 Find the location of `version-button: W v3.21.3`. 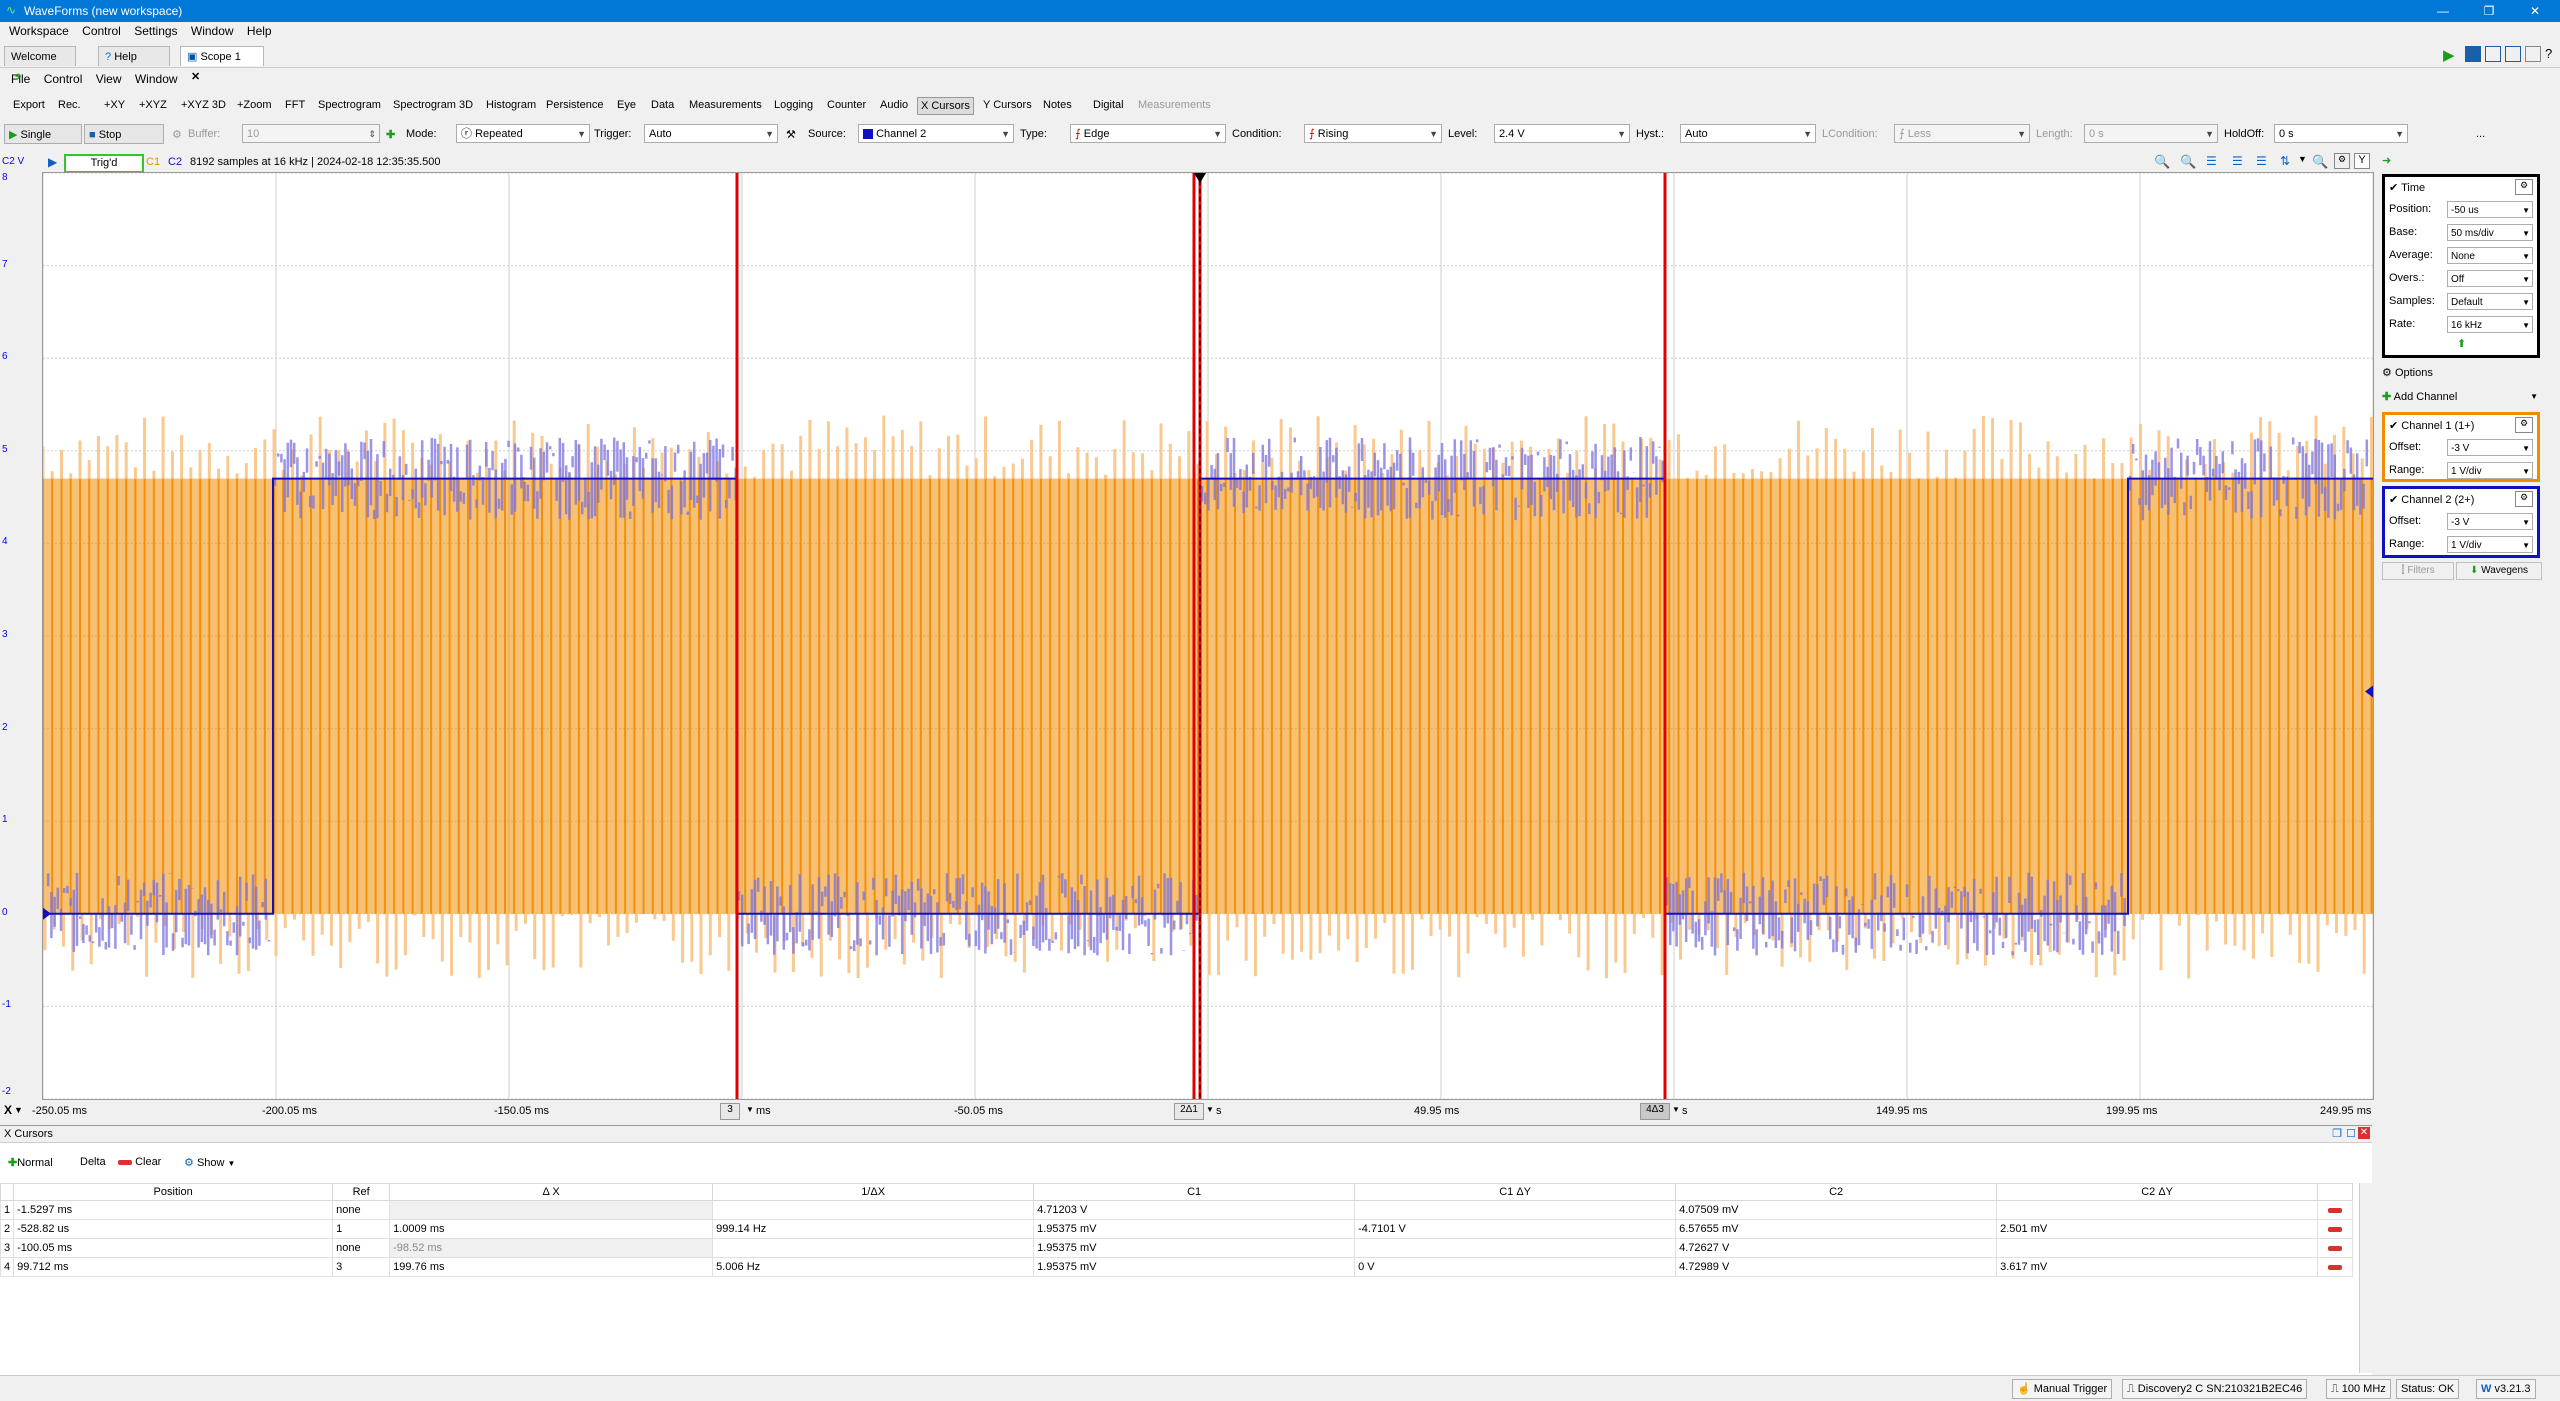

version-button: W v3.21.3 is located at coordinates (2506, 1389).